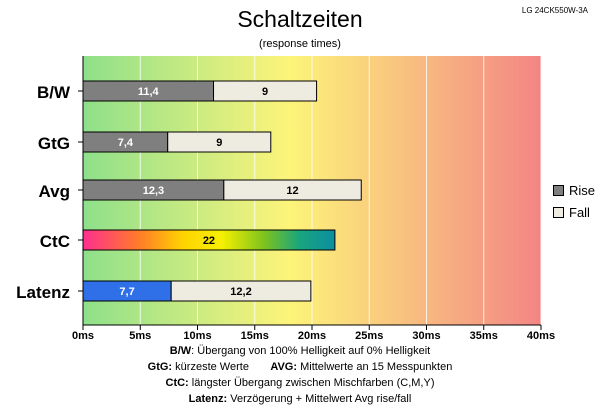 The image size is (600, 415). I want to click on category-label: B/W, so click(54, 92).